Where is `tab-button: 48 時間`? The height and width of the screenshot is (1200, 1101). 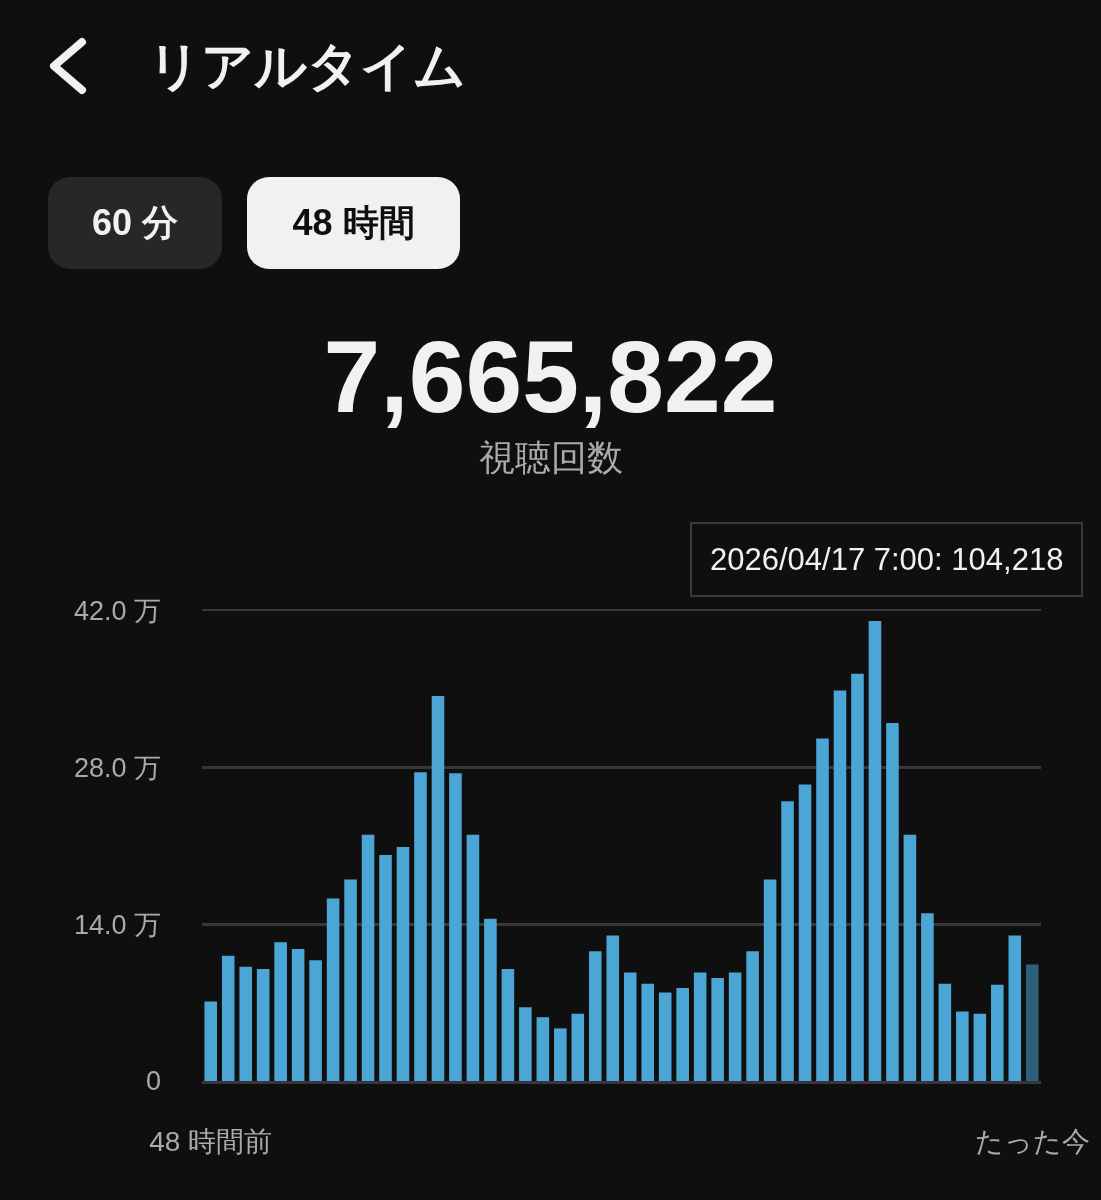
tab-button: 48 時間 is located at coordinates (353, 223).